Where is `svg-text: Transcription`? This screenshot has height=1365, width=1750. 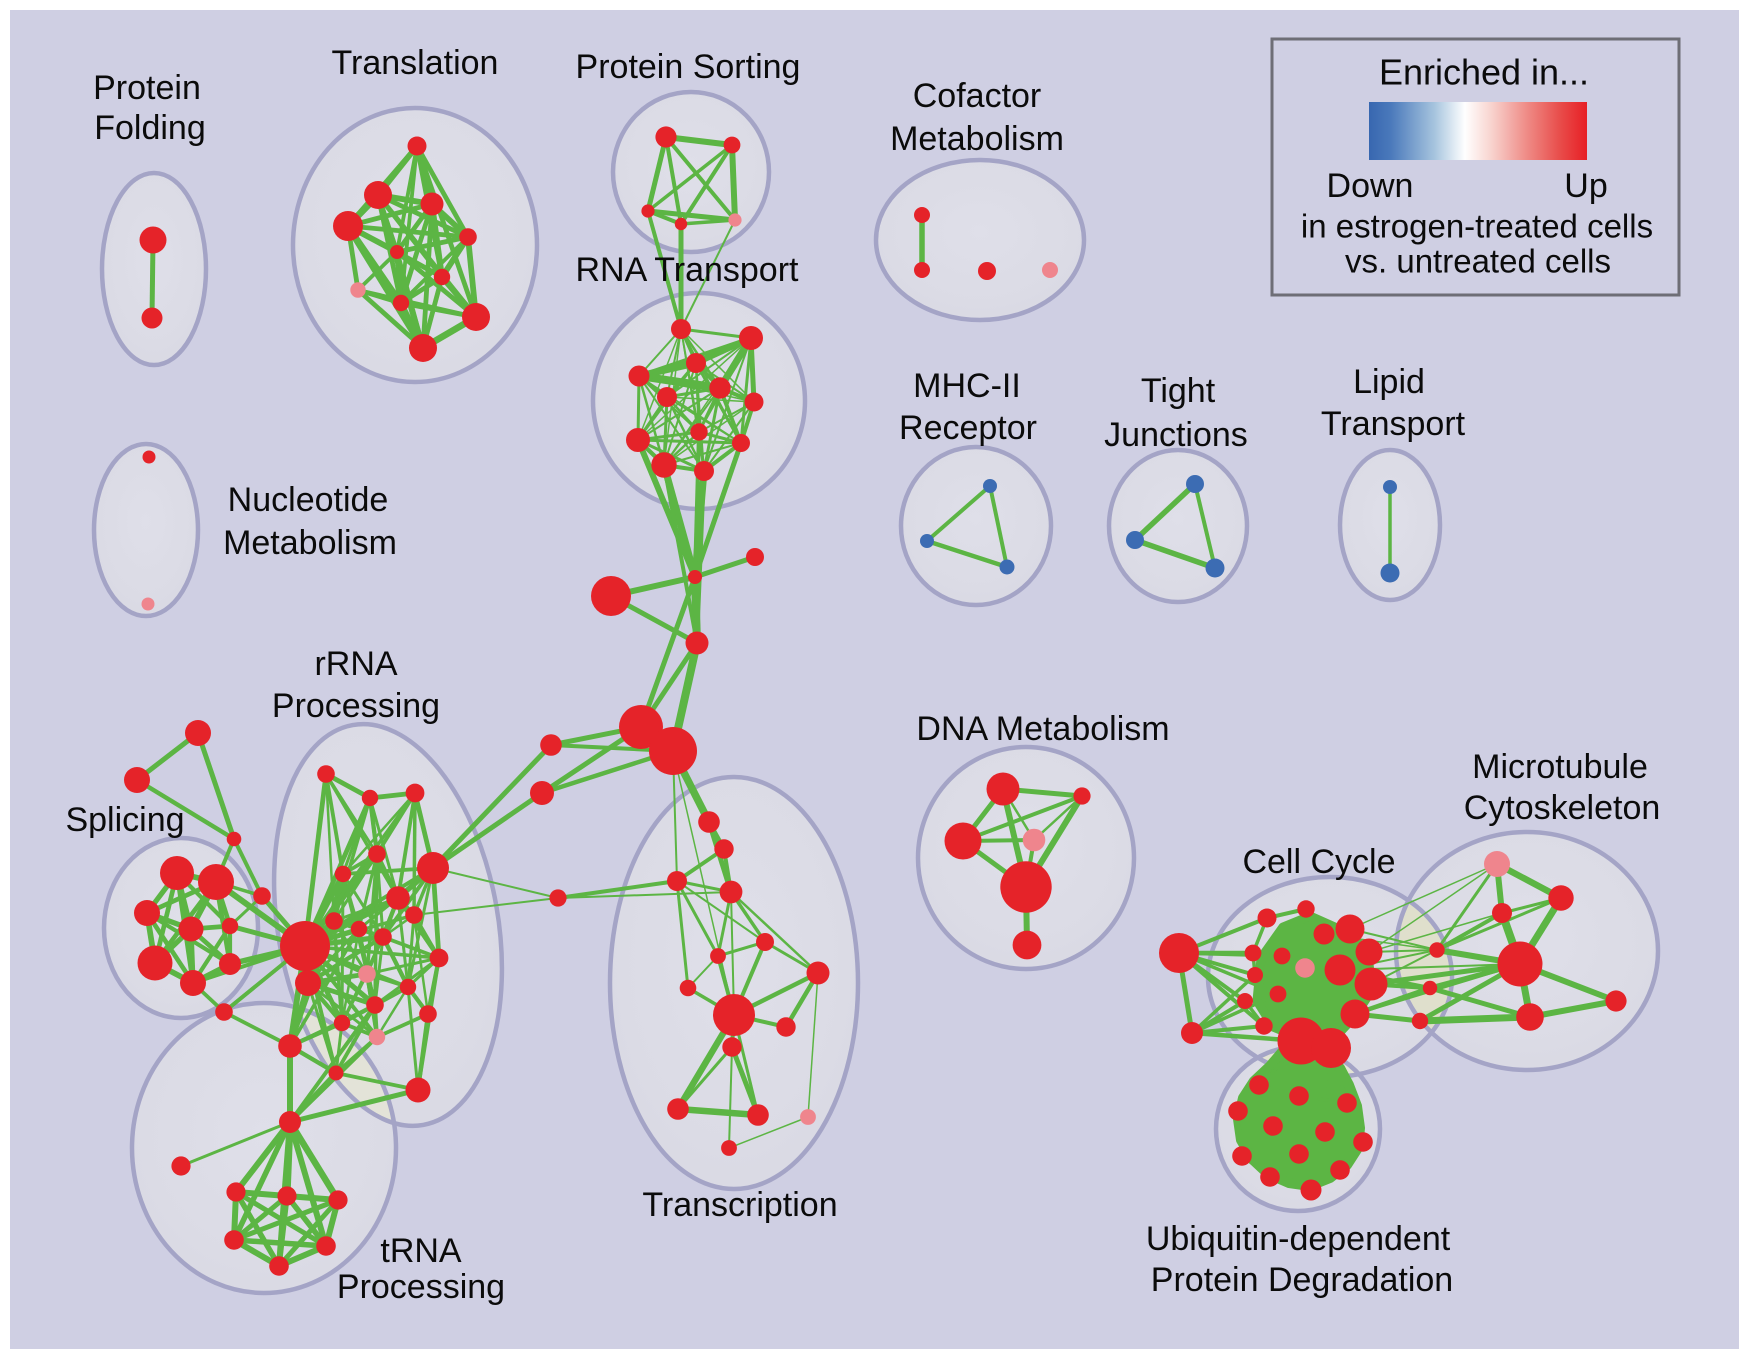 svg-text: Transcription is located at coordinates (739, 1205).